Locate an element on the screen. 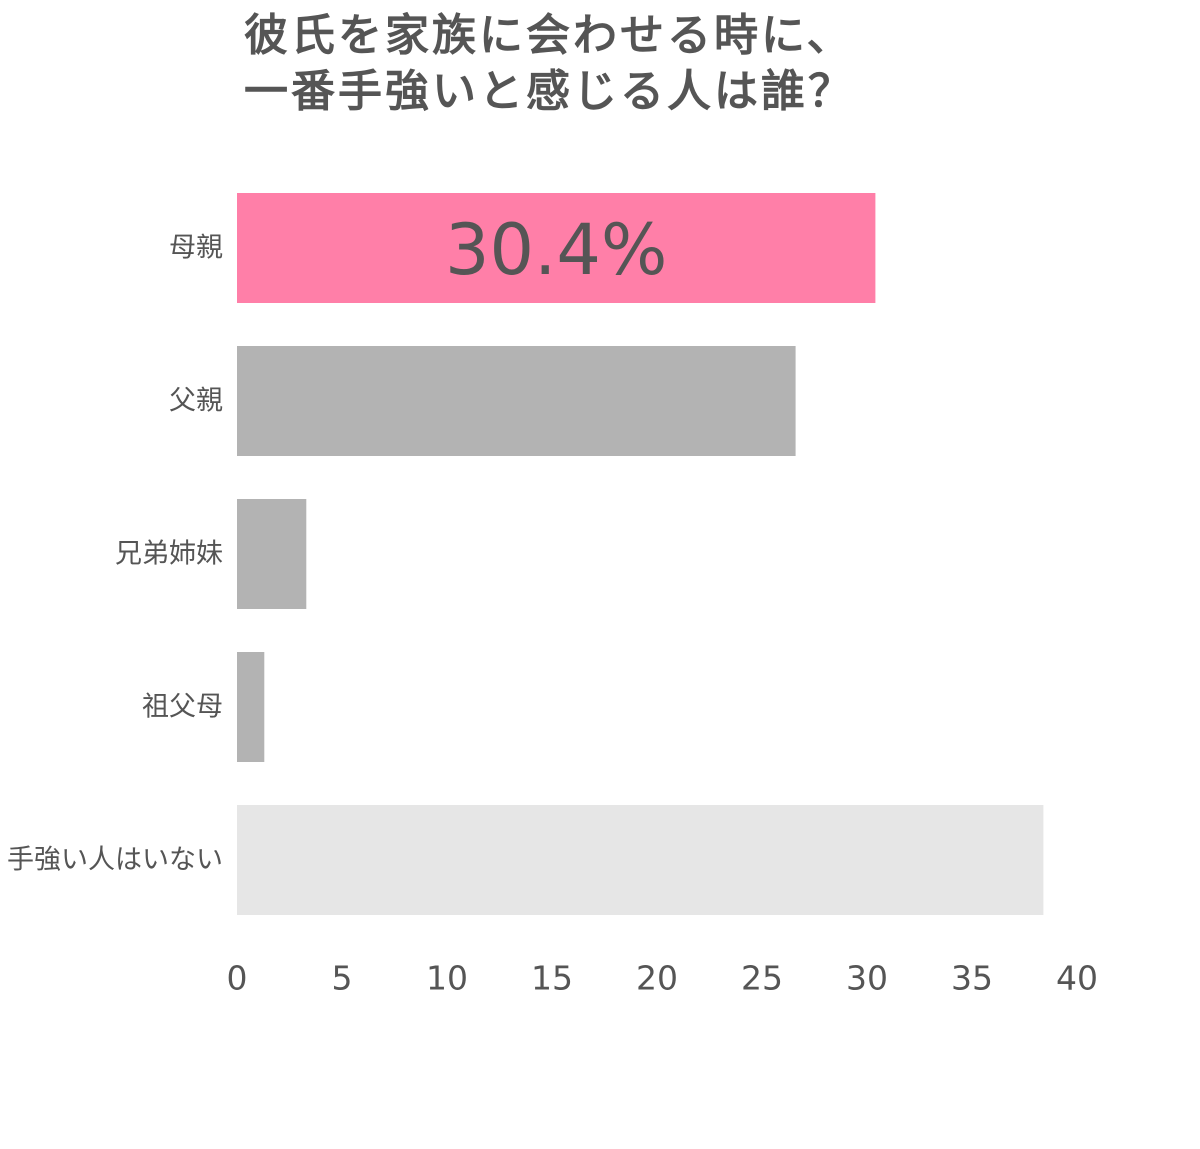 The height and width of the screenshot is (1149, 1200). x-axis-tick-labels: 0 5 10 15 20 25 30 35 40 is located at coordinates (663, 978).